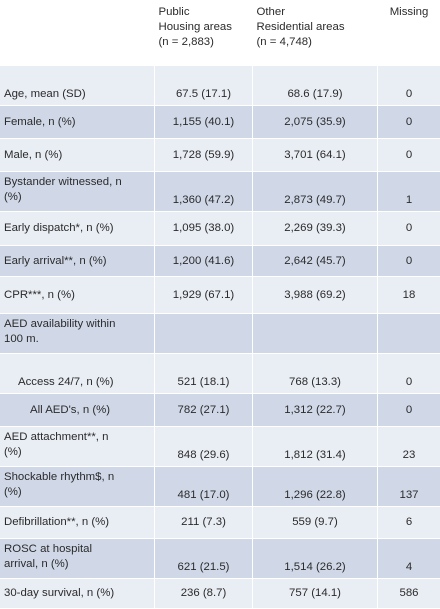 The width and height of the screenshot is (440, 609). Describe the element at coordinates (77, 33) in the screenshot. I see `header-blank-cell` at that location.